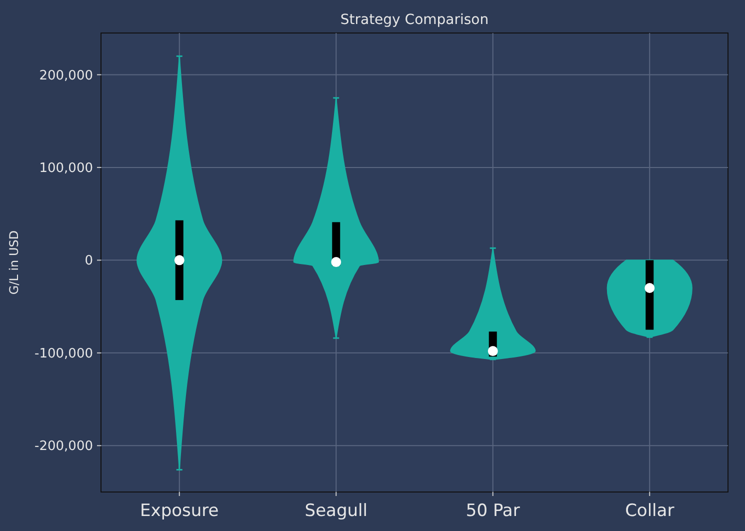 This screenshot has height=531, width=745. Describe the element at coordinates (493, 511) in the screenshot. I see `x-tick-label: 50 Par` at that location.